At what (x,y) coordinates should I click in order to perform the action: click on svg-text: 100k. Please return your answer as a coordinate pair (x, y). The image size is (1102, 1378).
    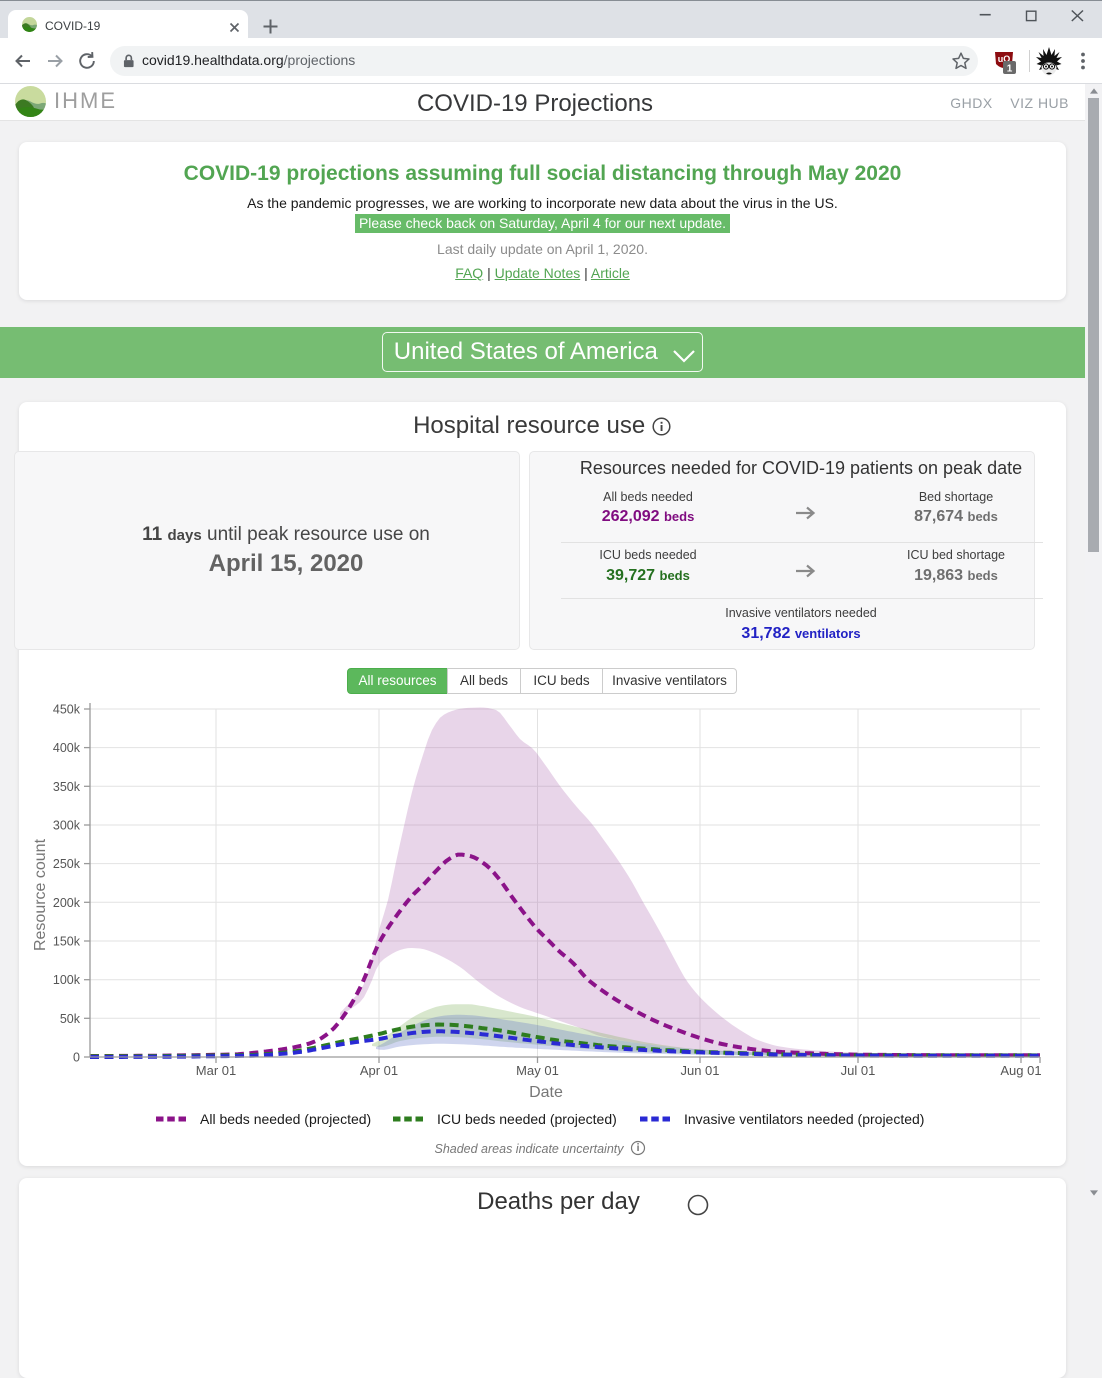
    Looking at the image, I should click on (67, 980).